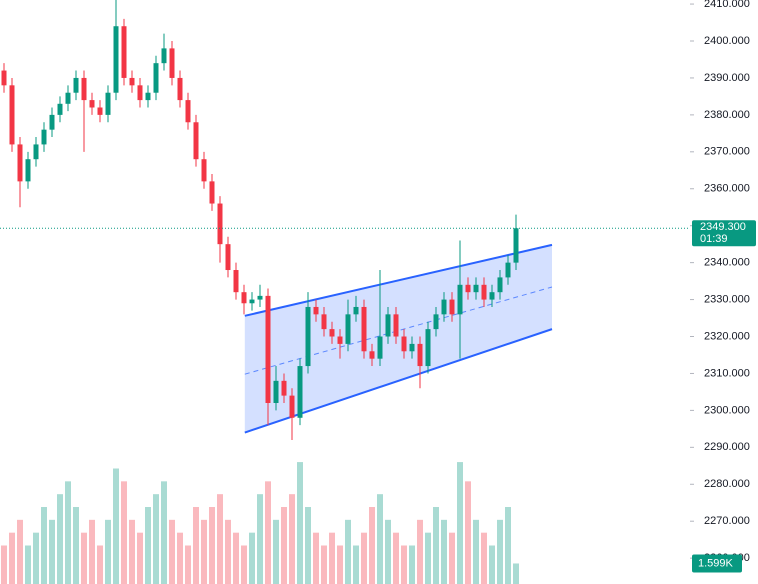  What do you see at coordinates (723, 227) in the screenshot?
I see `price-tag-label: 2349.300` at bounding box center [723, 227].